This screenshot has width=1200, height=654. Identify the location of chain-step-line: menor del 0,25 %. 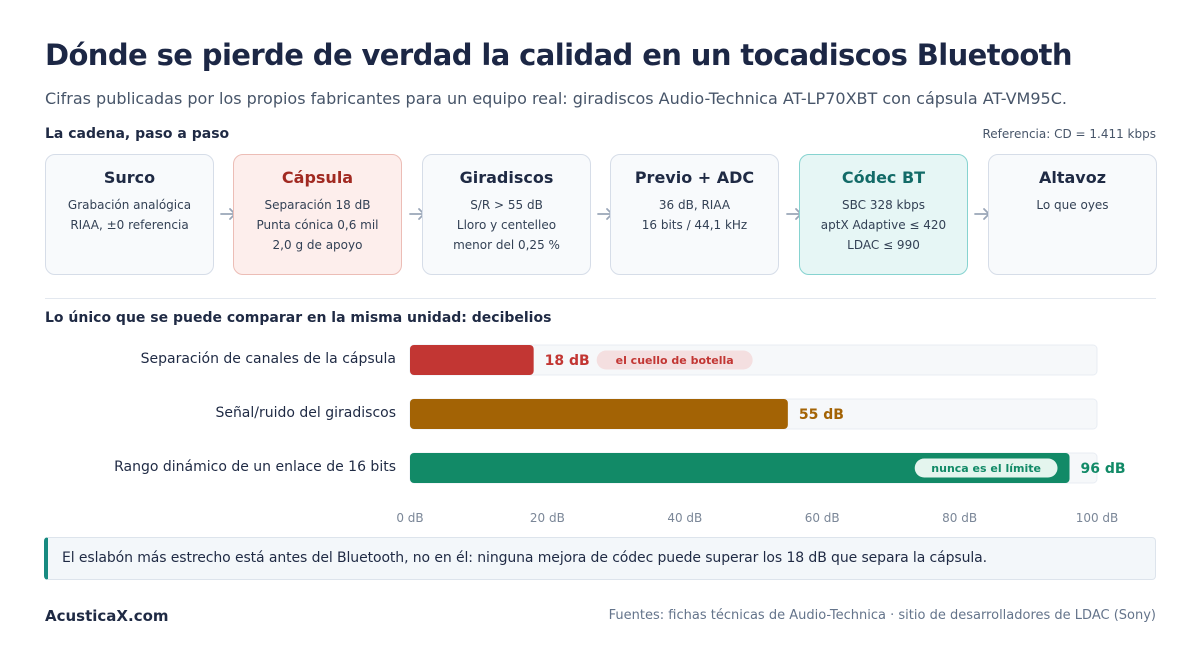
(506, 245).